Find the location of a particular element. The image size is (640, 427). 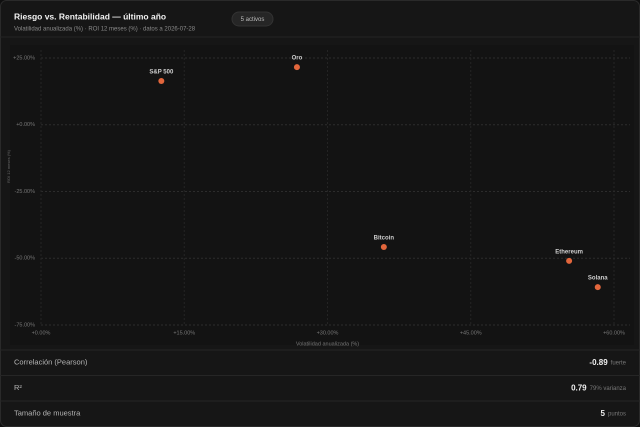

stat-value: 0.79 is located at coordinates (579, 387).